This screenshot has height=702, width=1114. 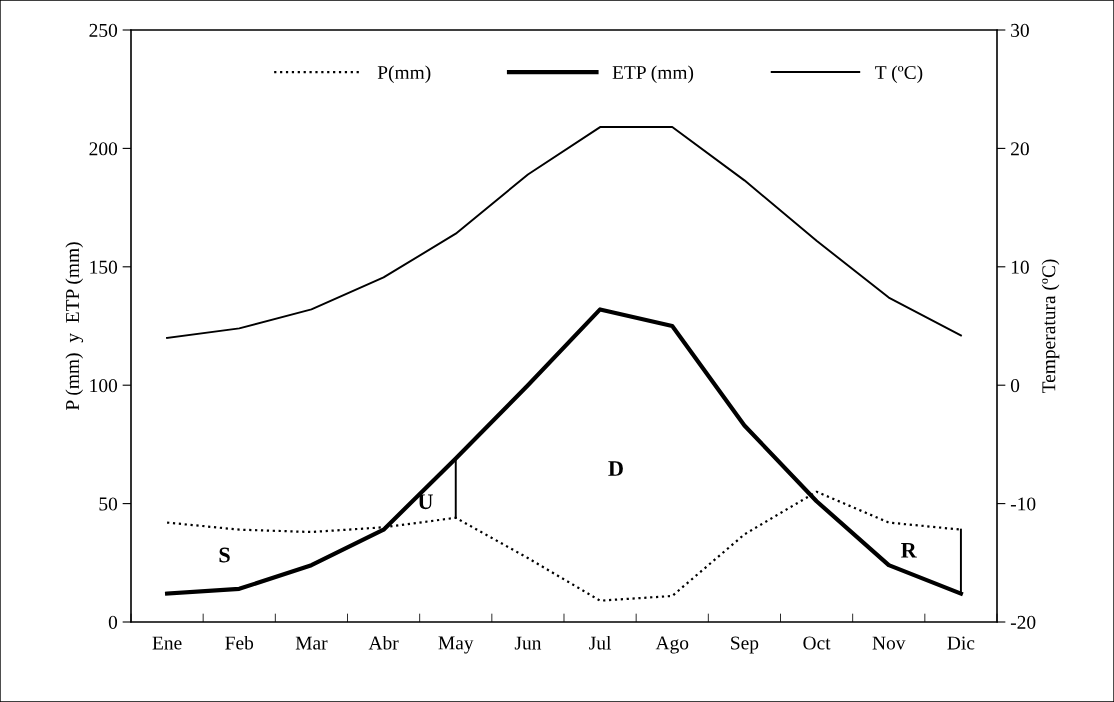 I want to click on x-tick-label: Nov, so click(x=889, y=643).